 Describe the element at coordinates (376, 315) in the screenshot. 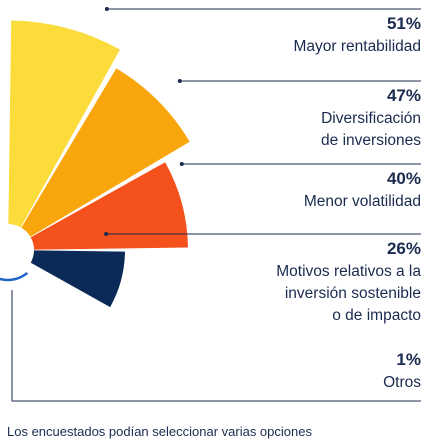

I see `category-label-4-line-3: o de impacto` at that location.